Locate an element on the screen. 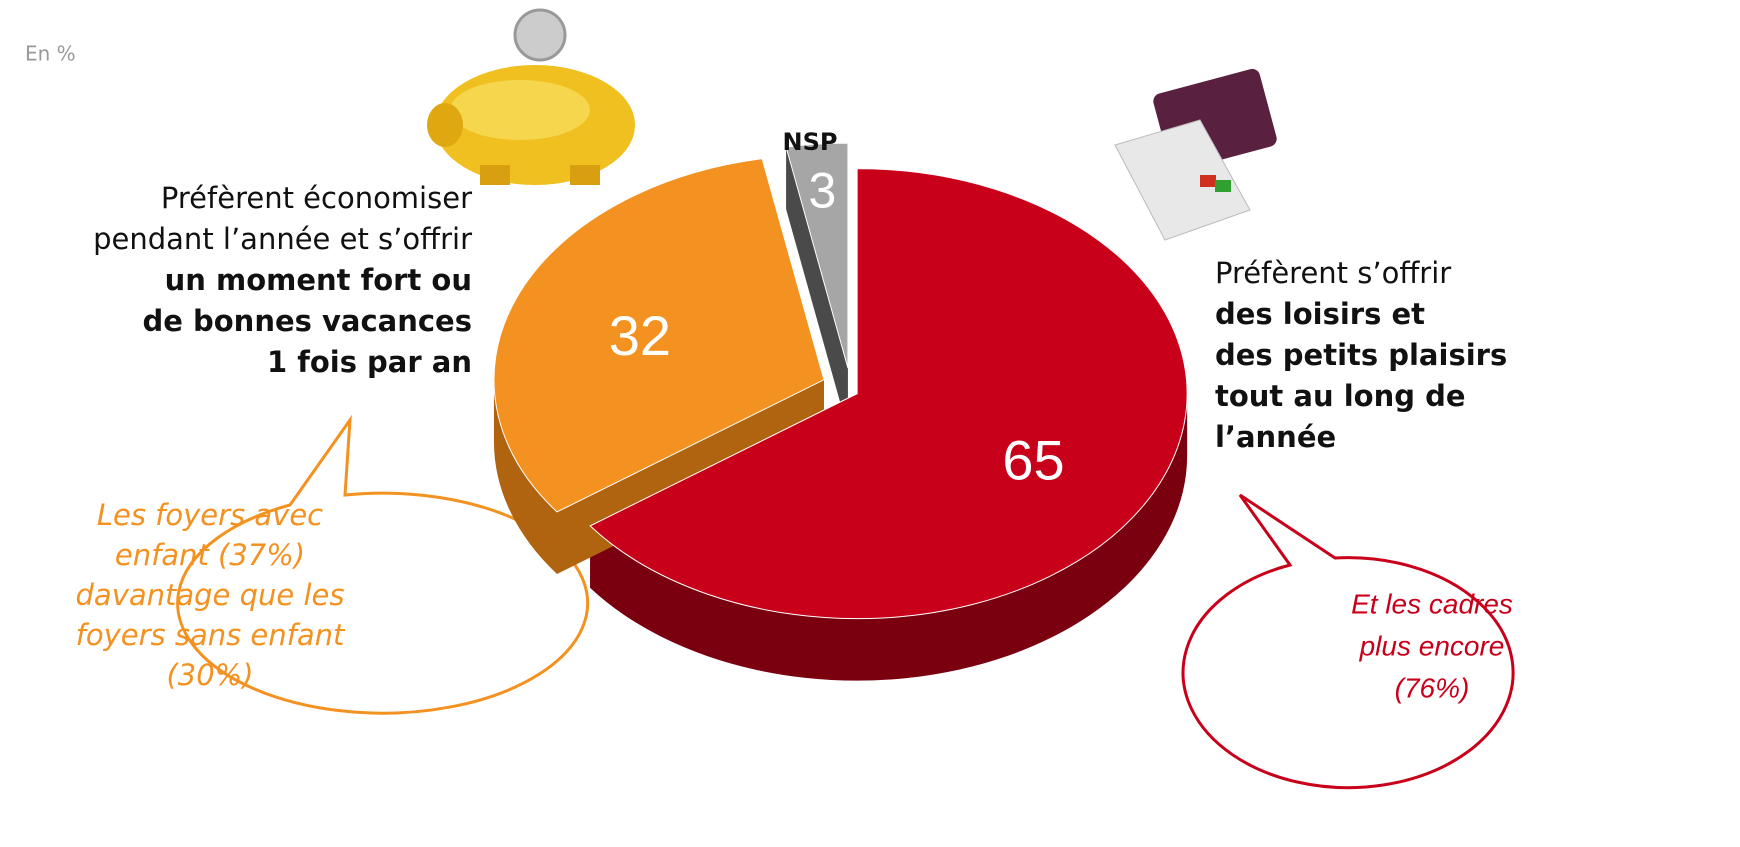 The height and width of the screenshot is (847, 1740). value-label: 3 is located at coordinates (823, 191).